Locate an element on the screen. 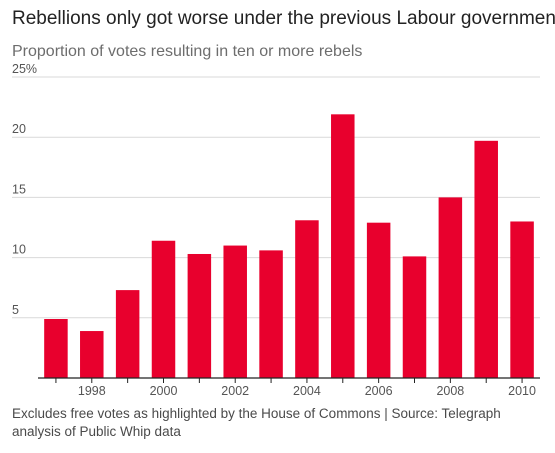  bar-2008 is located at coordinates (450, 287).